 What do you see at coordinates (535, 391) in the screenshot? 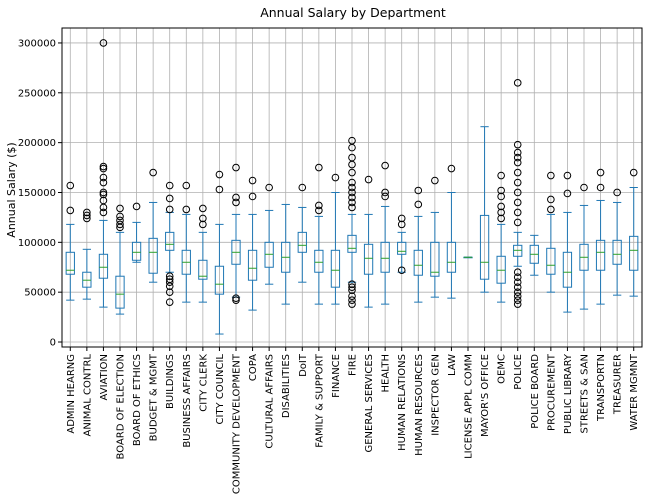
I see `x-tick-label: POLICE BOARD` at bounding box center [535, 391].